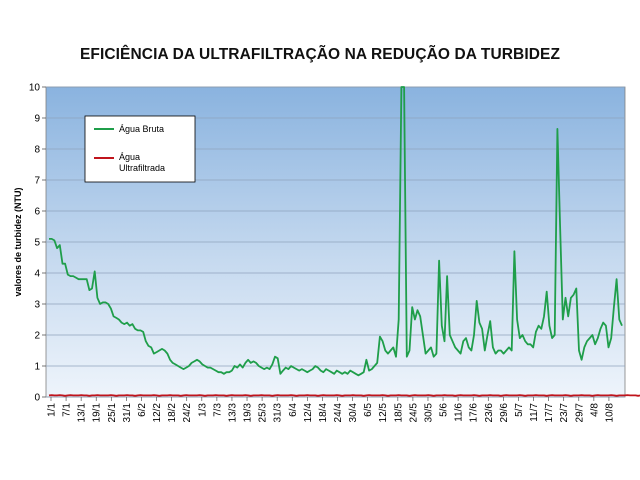 The width and height of the screenshot is (640, 480). Describe the element at coordinates (112, 413) in the screenshot. I see `x-tick-label: 25/1` at that location.